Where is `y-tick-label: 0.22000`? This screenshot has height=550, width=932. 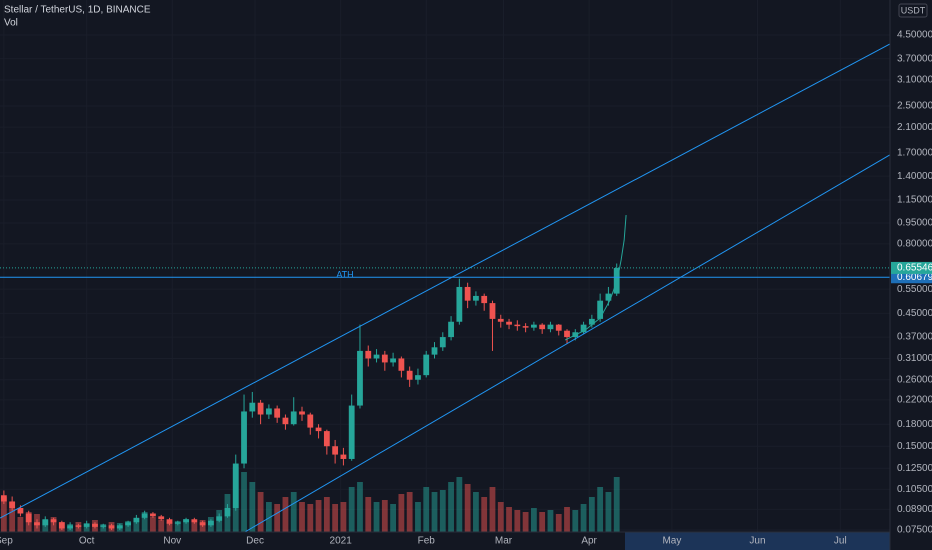
y-tick-label: 0.22000 is located at coordinates (914, 400).